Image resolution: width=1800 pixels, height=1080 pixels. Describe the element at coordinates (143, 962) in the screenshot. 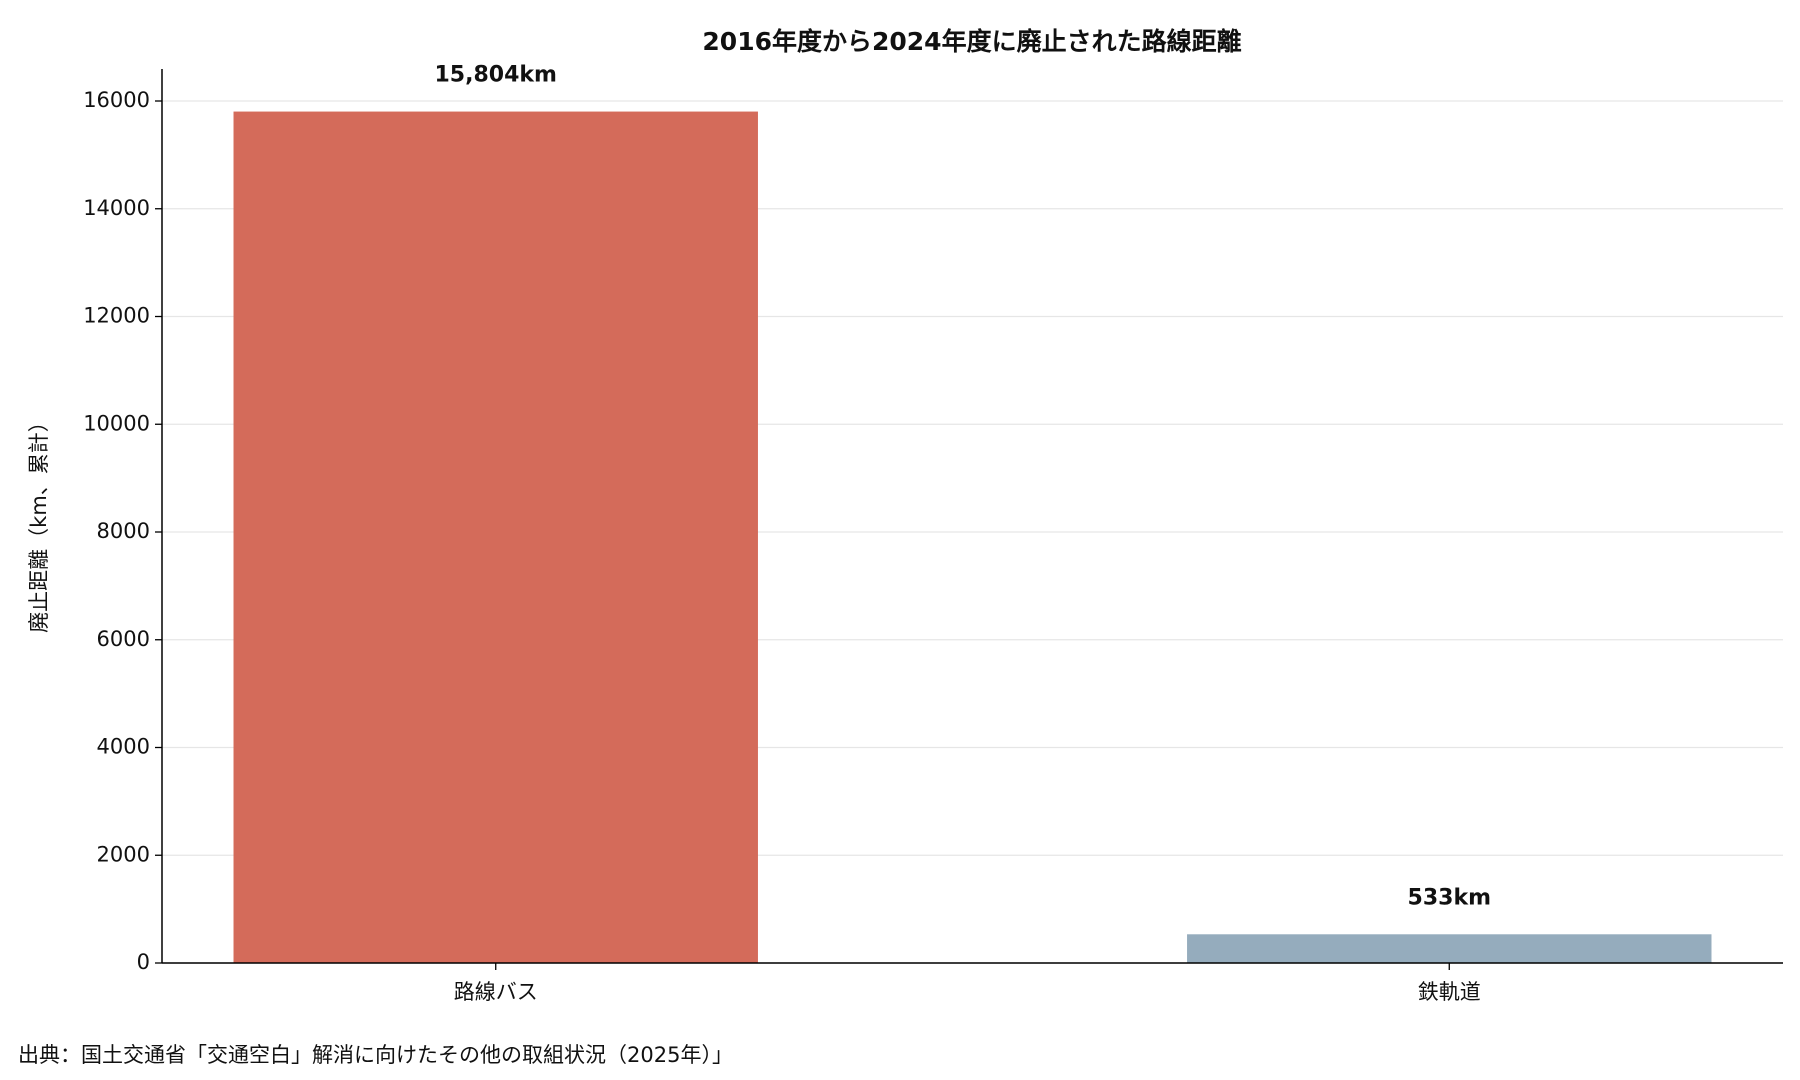

I see `y-tick-label: 0` at that location.